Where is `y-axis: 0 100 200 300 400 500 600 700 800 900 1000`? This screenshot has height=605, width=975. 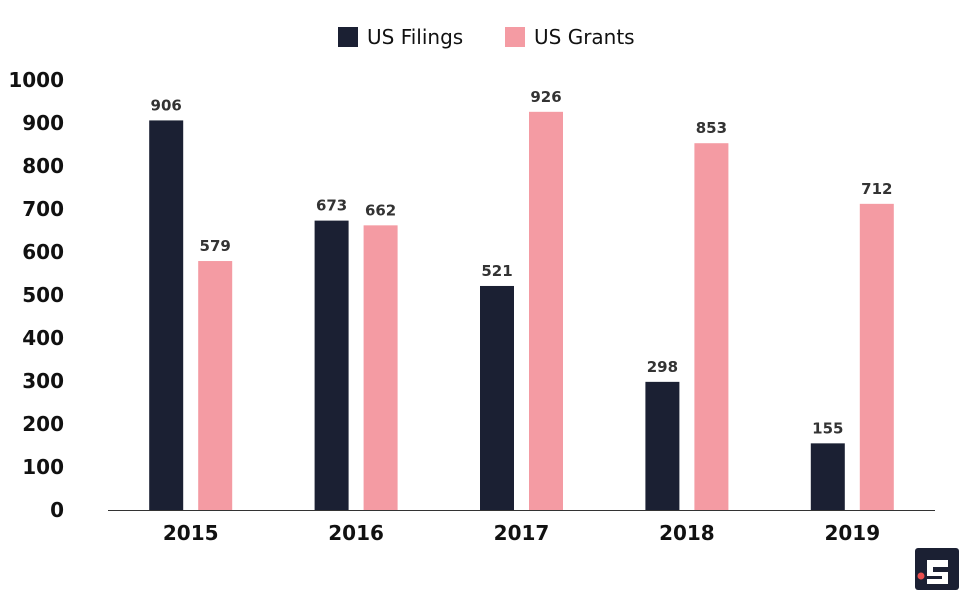 y-axis: 0 100 200 300 400 500 600 700 800 900 1000 is located at coordinates (36, 295).